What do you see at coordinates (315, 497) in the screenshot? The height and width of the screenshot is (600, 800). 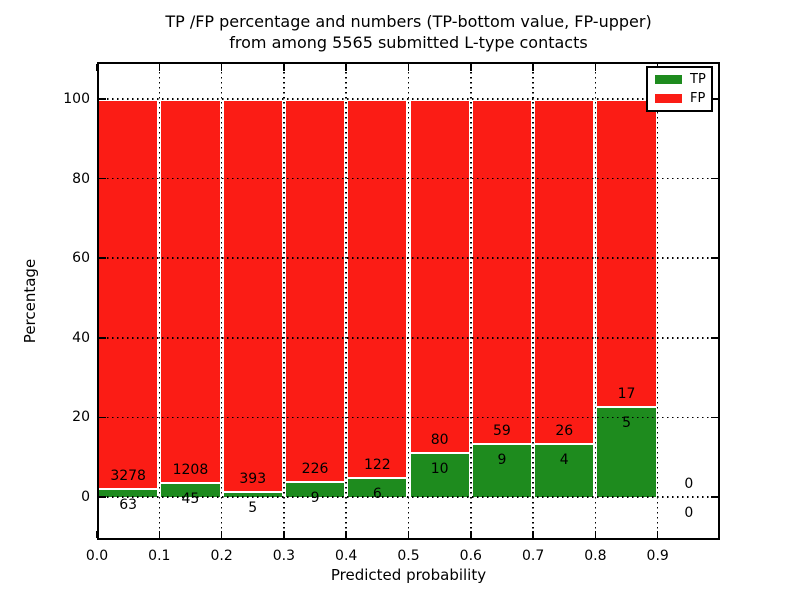 I see `tp-count-label: 9` at bounding box center [315, 497].